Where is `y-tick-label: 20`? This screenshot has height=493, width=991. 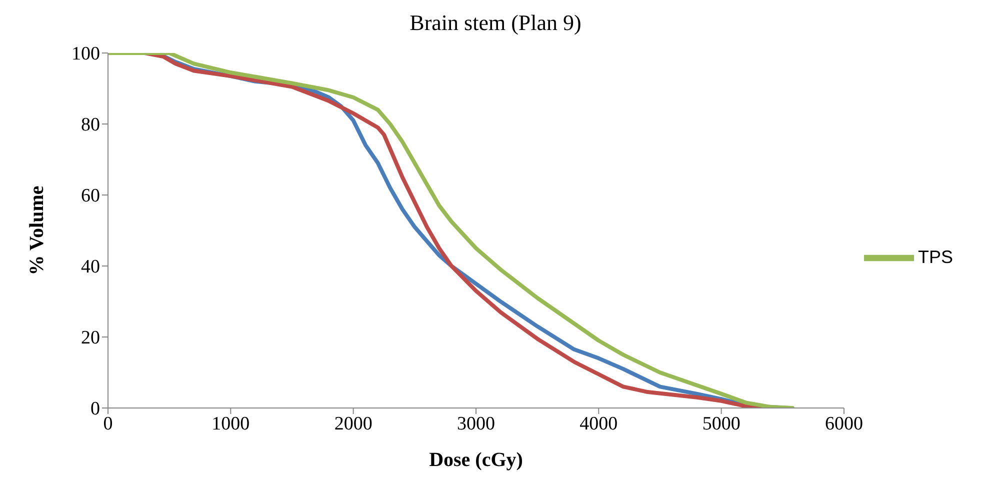
y-tick-label: 20 is located at coordinates (90, 338).